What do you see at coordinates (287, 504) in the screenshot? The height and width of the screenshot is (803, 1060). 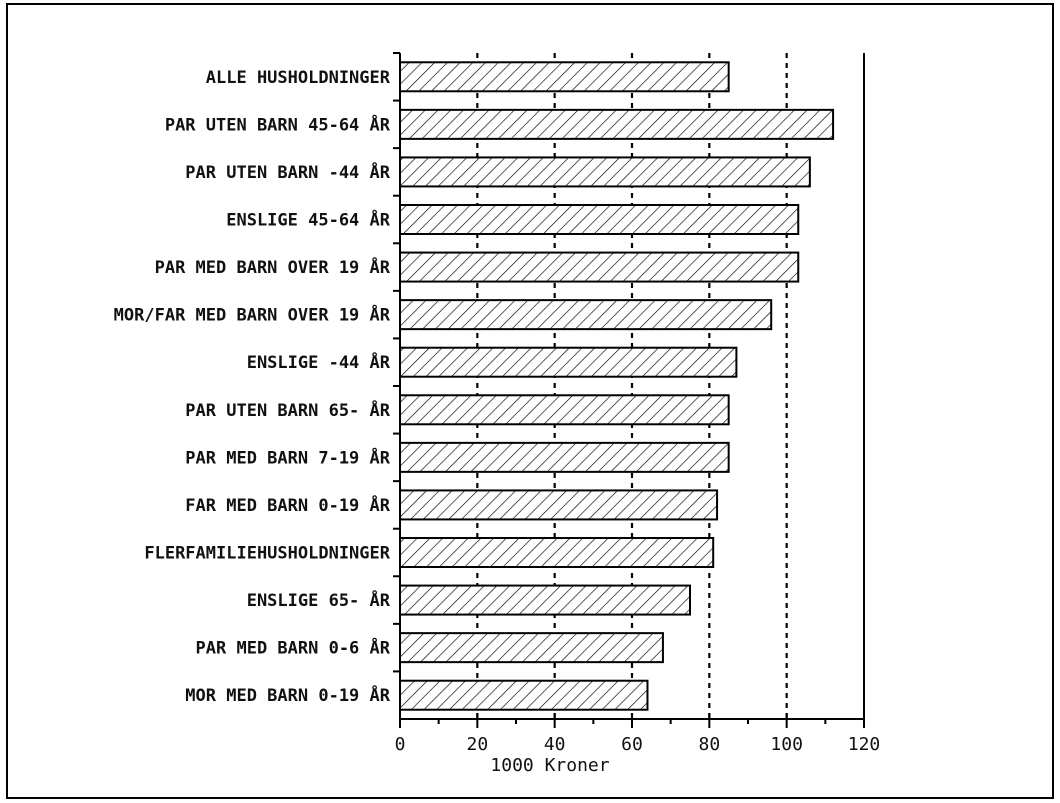 I see `category-label: FAR MED BARN 0-19 ÅR` at bounding box center [287, 504].